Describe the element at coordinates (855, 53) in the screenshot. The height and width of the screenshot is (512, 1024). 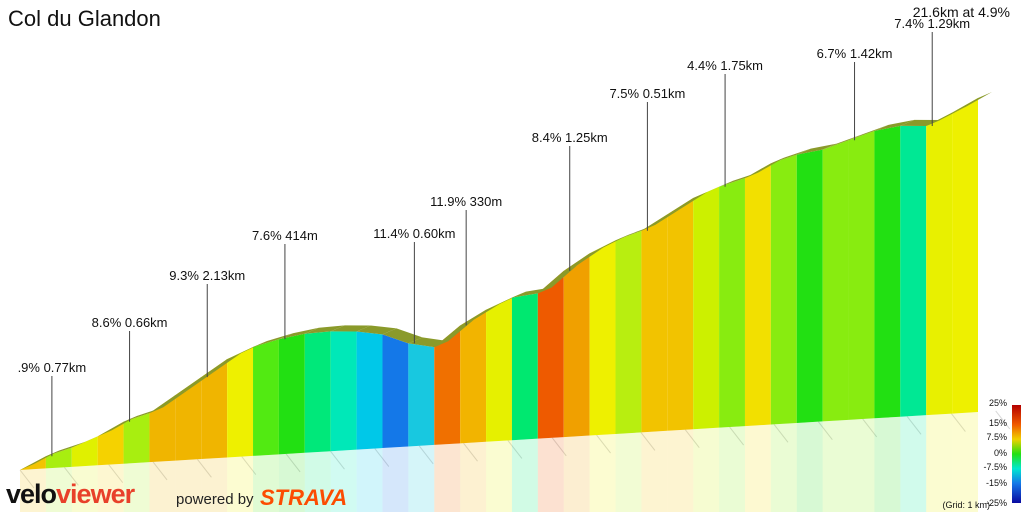
I see `annotation-label: 6.7% 1.42km` at that location.